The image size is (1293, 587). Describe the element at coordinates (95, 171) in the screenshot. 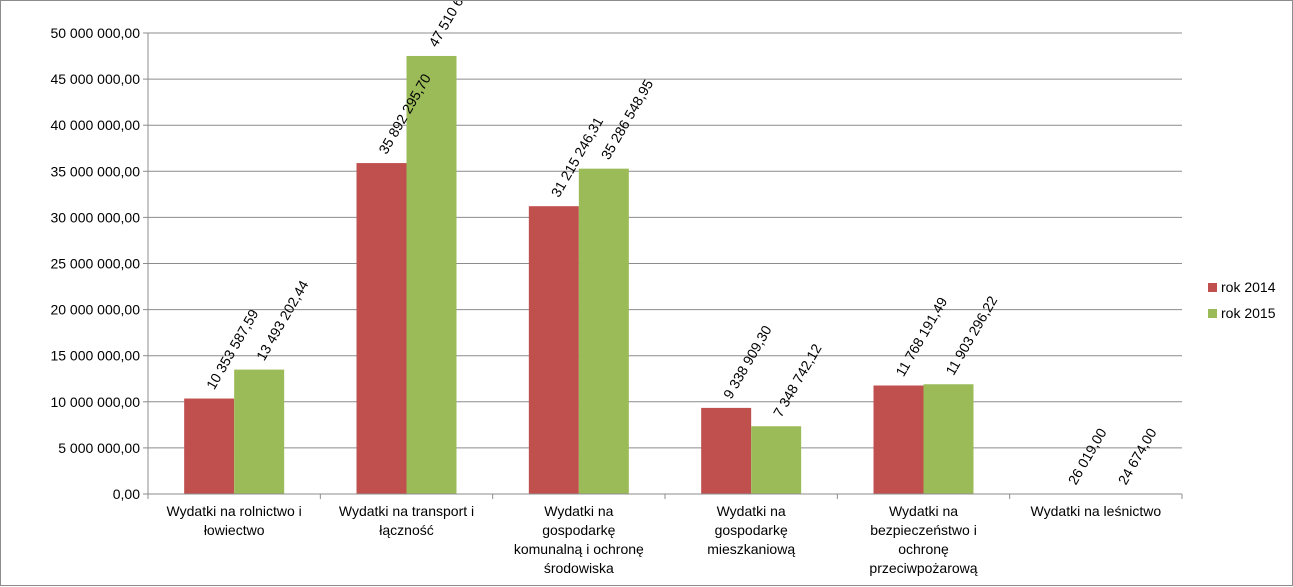

I see `y-tick-label: 35 000 000,00` at that location.